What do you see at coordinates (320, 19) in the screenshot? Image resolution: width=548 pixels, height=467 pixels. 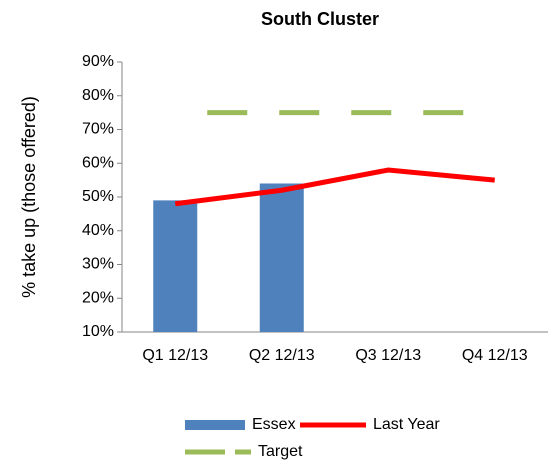 I see `chart-title: South Cluster` at bounding box center [320, 19].